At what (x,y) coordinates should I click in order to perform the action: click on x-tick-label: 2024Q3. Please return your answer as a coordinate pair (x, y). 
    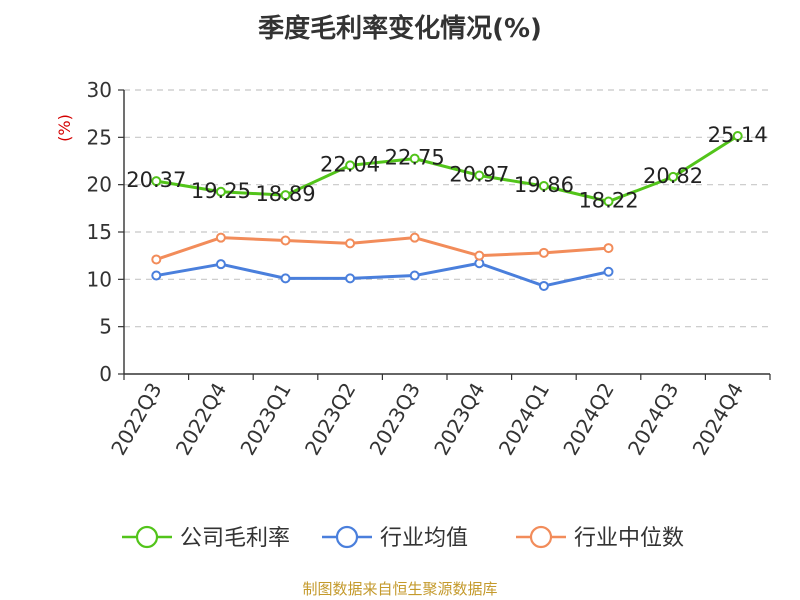
    Looking at the image, I should click on (653, 419).